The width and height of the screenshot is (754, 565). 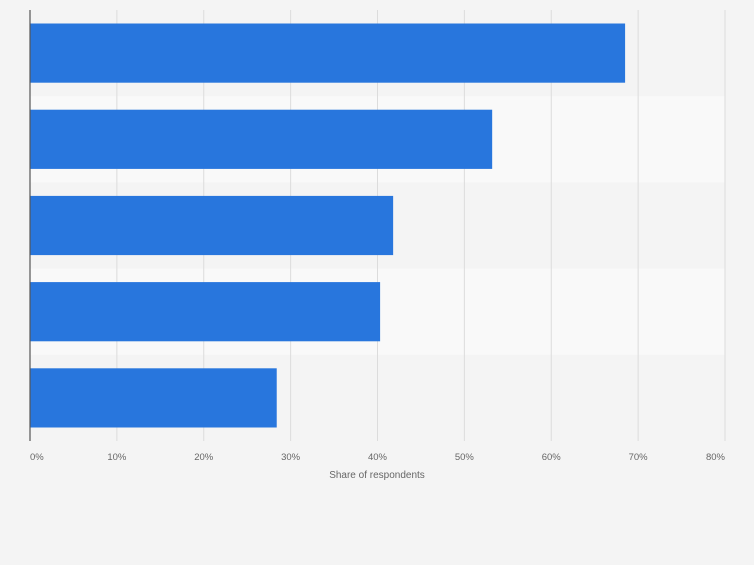 What do you see at coordinates (291, 457) in the screenshot?
I see `x-tick-label: 30%` at bounding box center [291, 457].